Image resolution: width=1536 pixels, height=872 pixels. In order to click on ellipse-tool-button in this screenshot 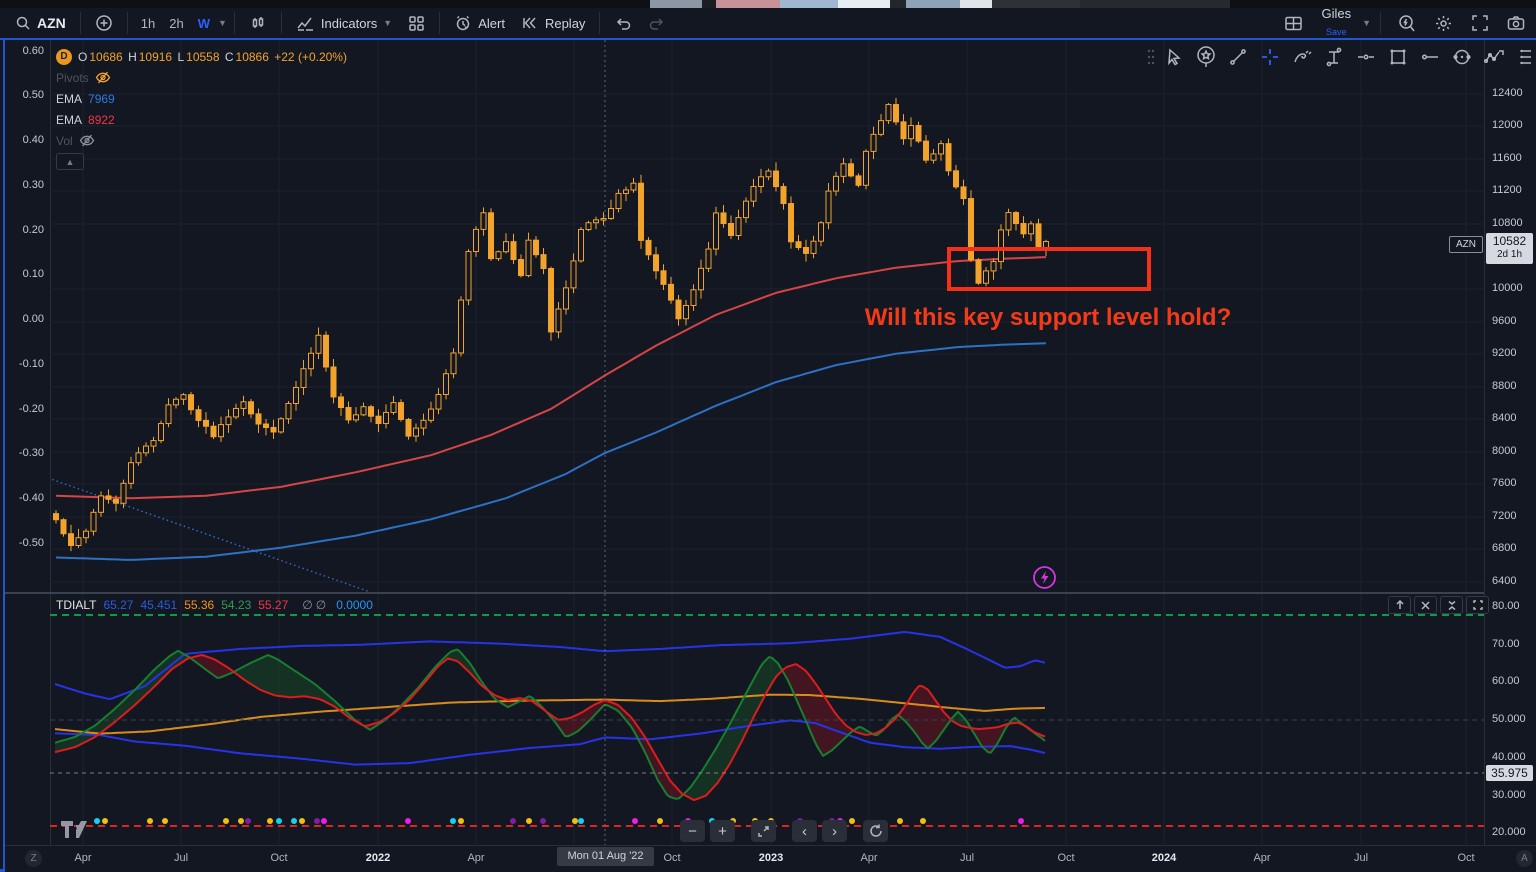, I will do `click(1462, 57)`.